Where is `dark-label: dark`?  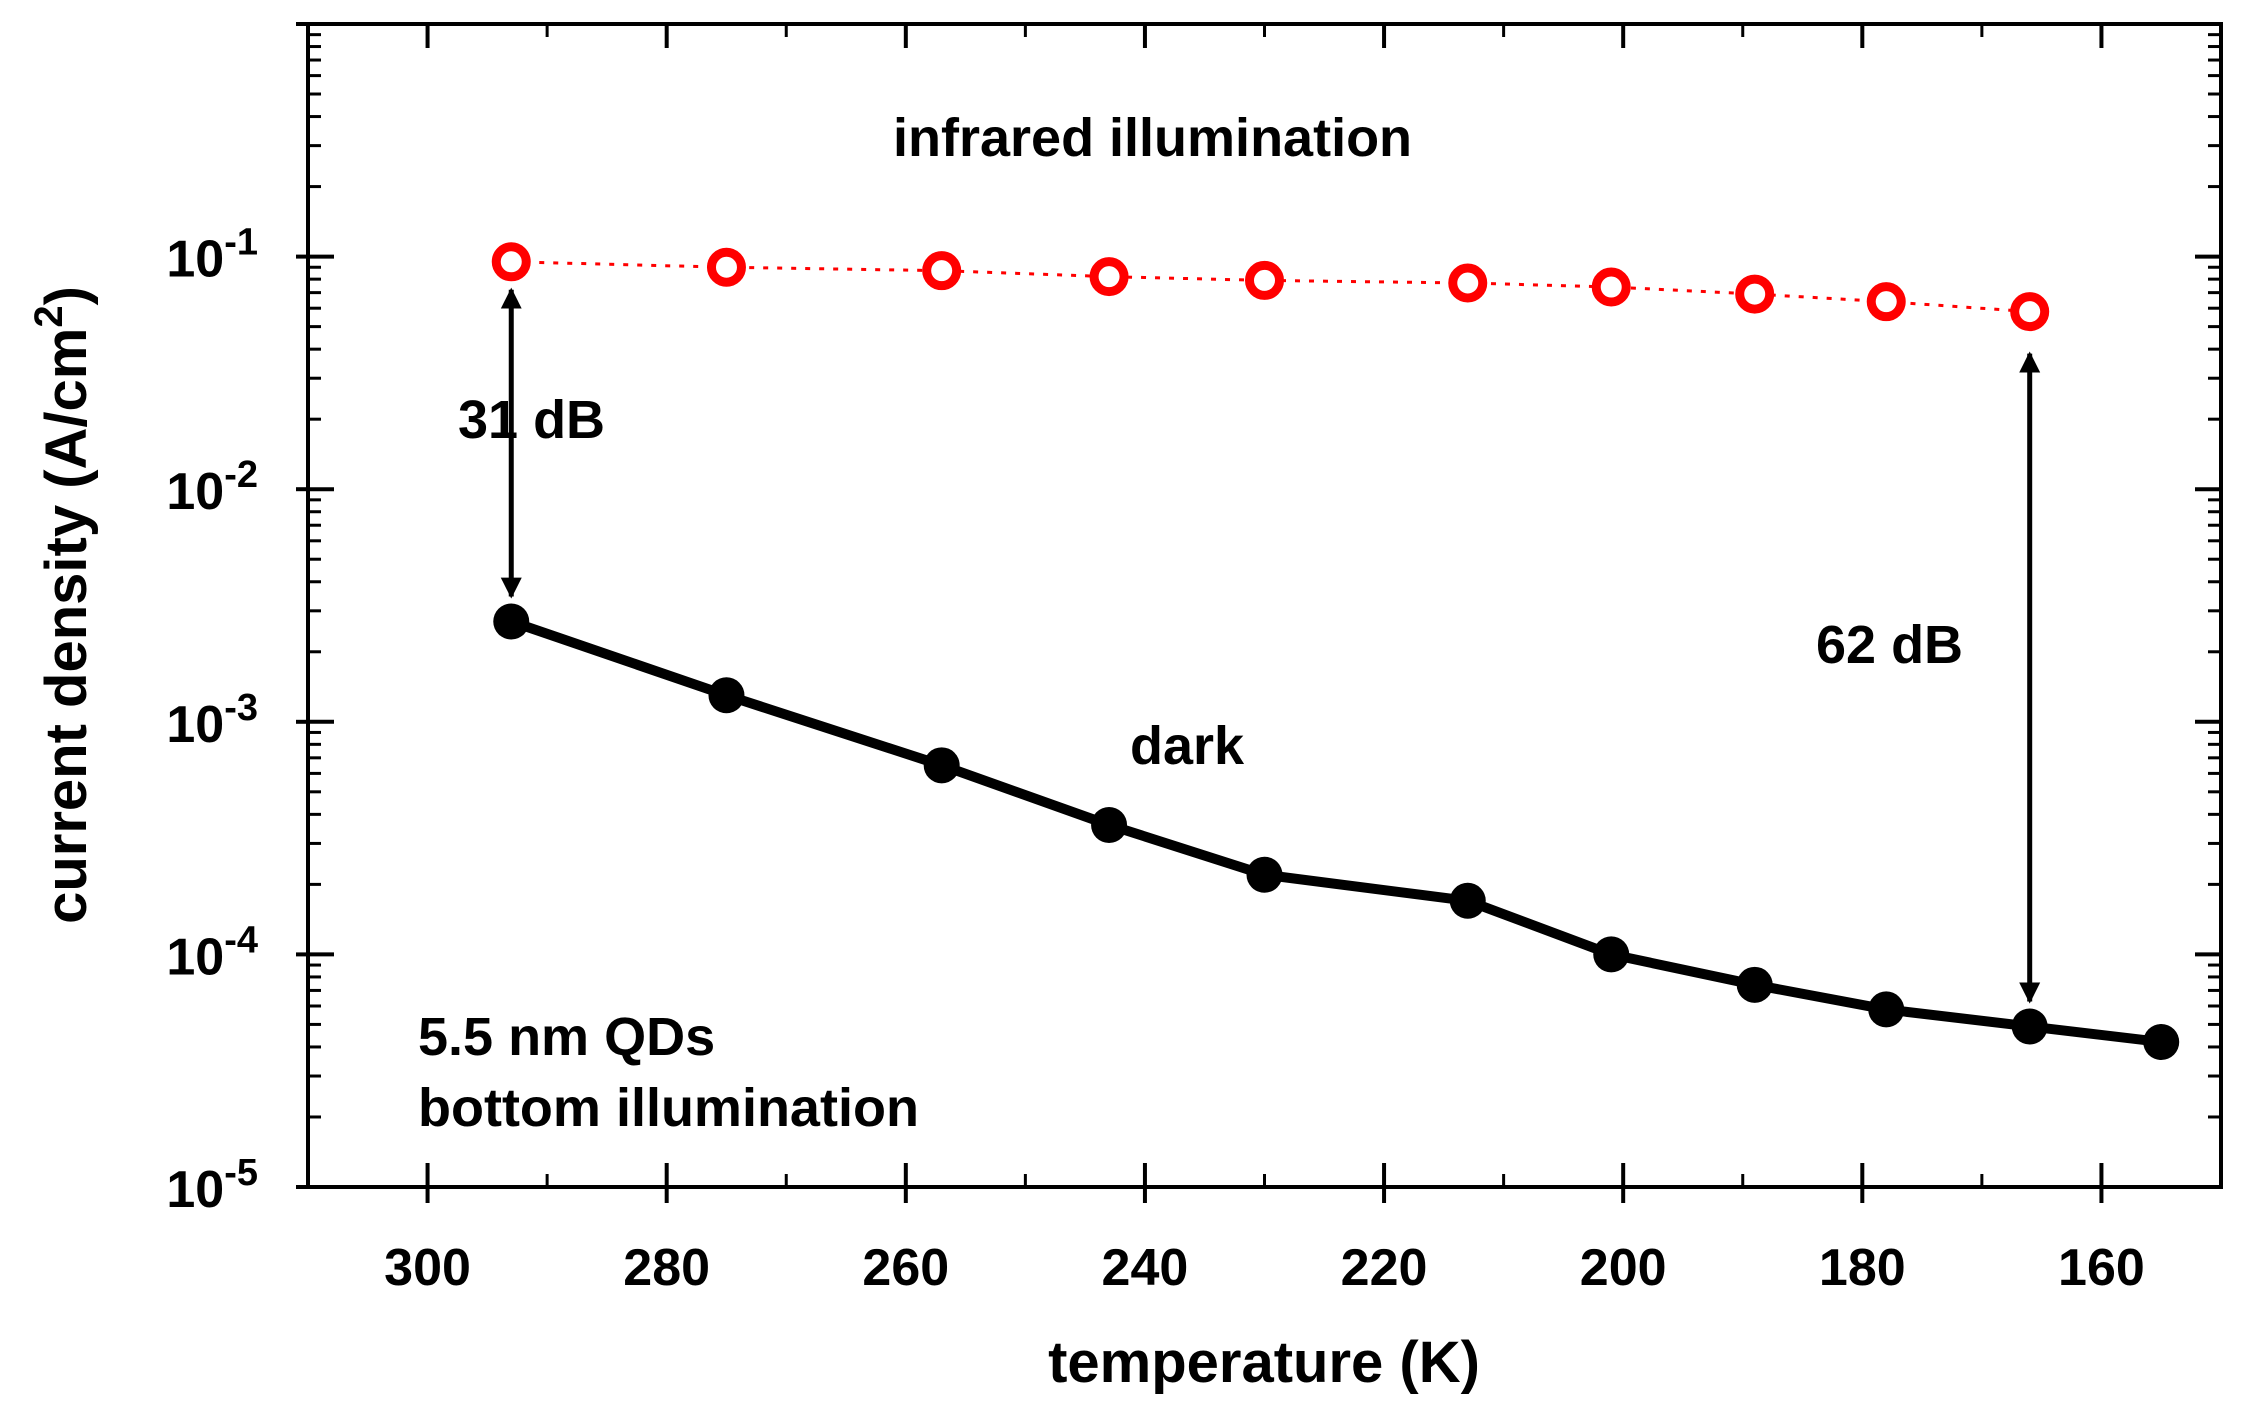 dark-label: dark is located at coordinates (1187, 746).